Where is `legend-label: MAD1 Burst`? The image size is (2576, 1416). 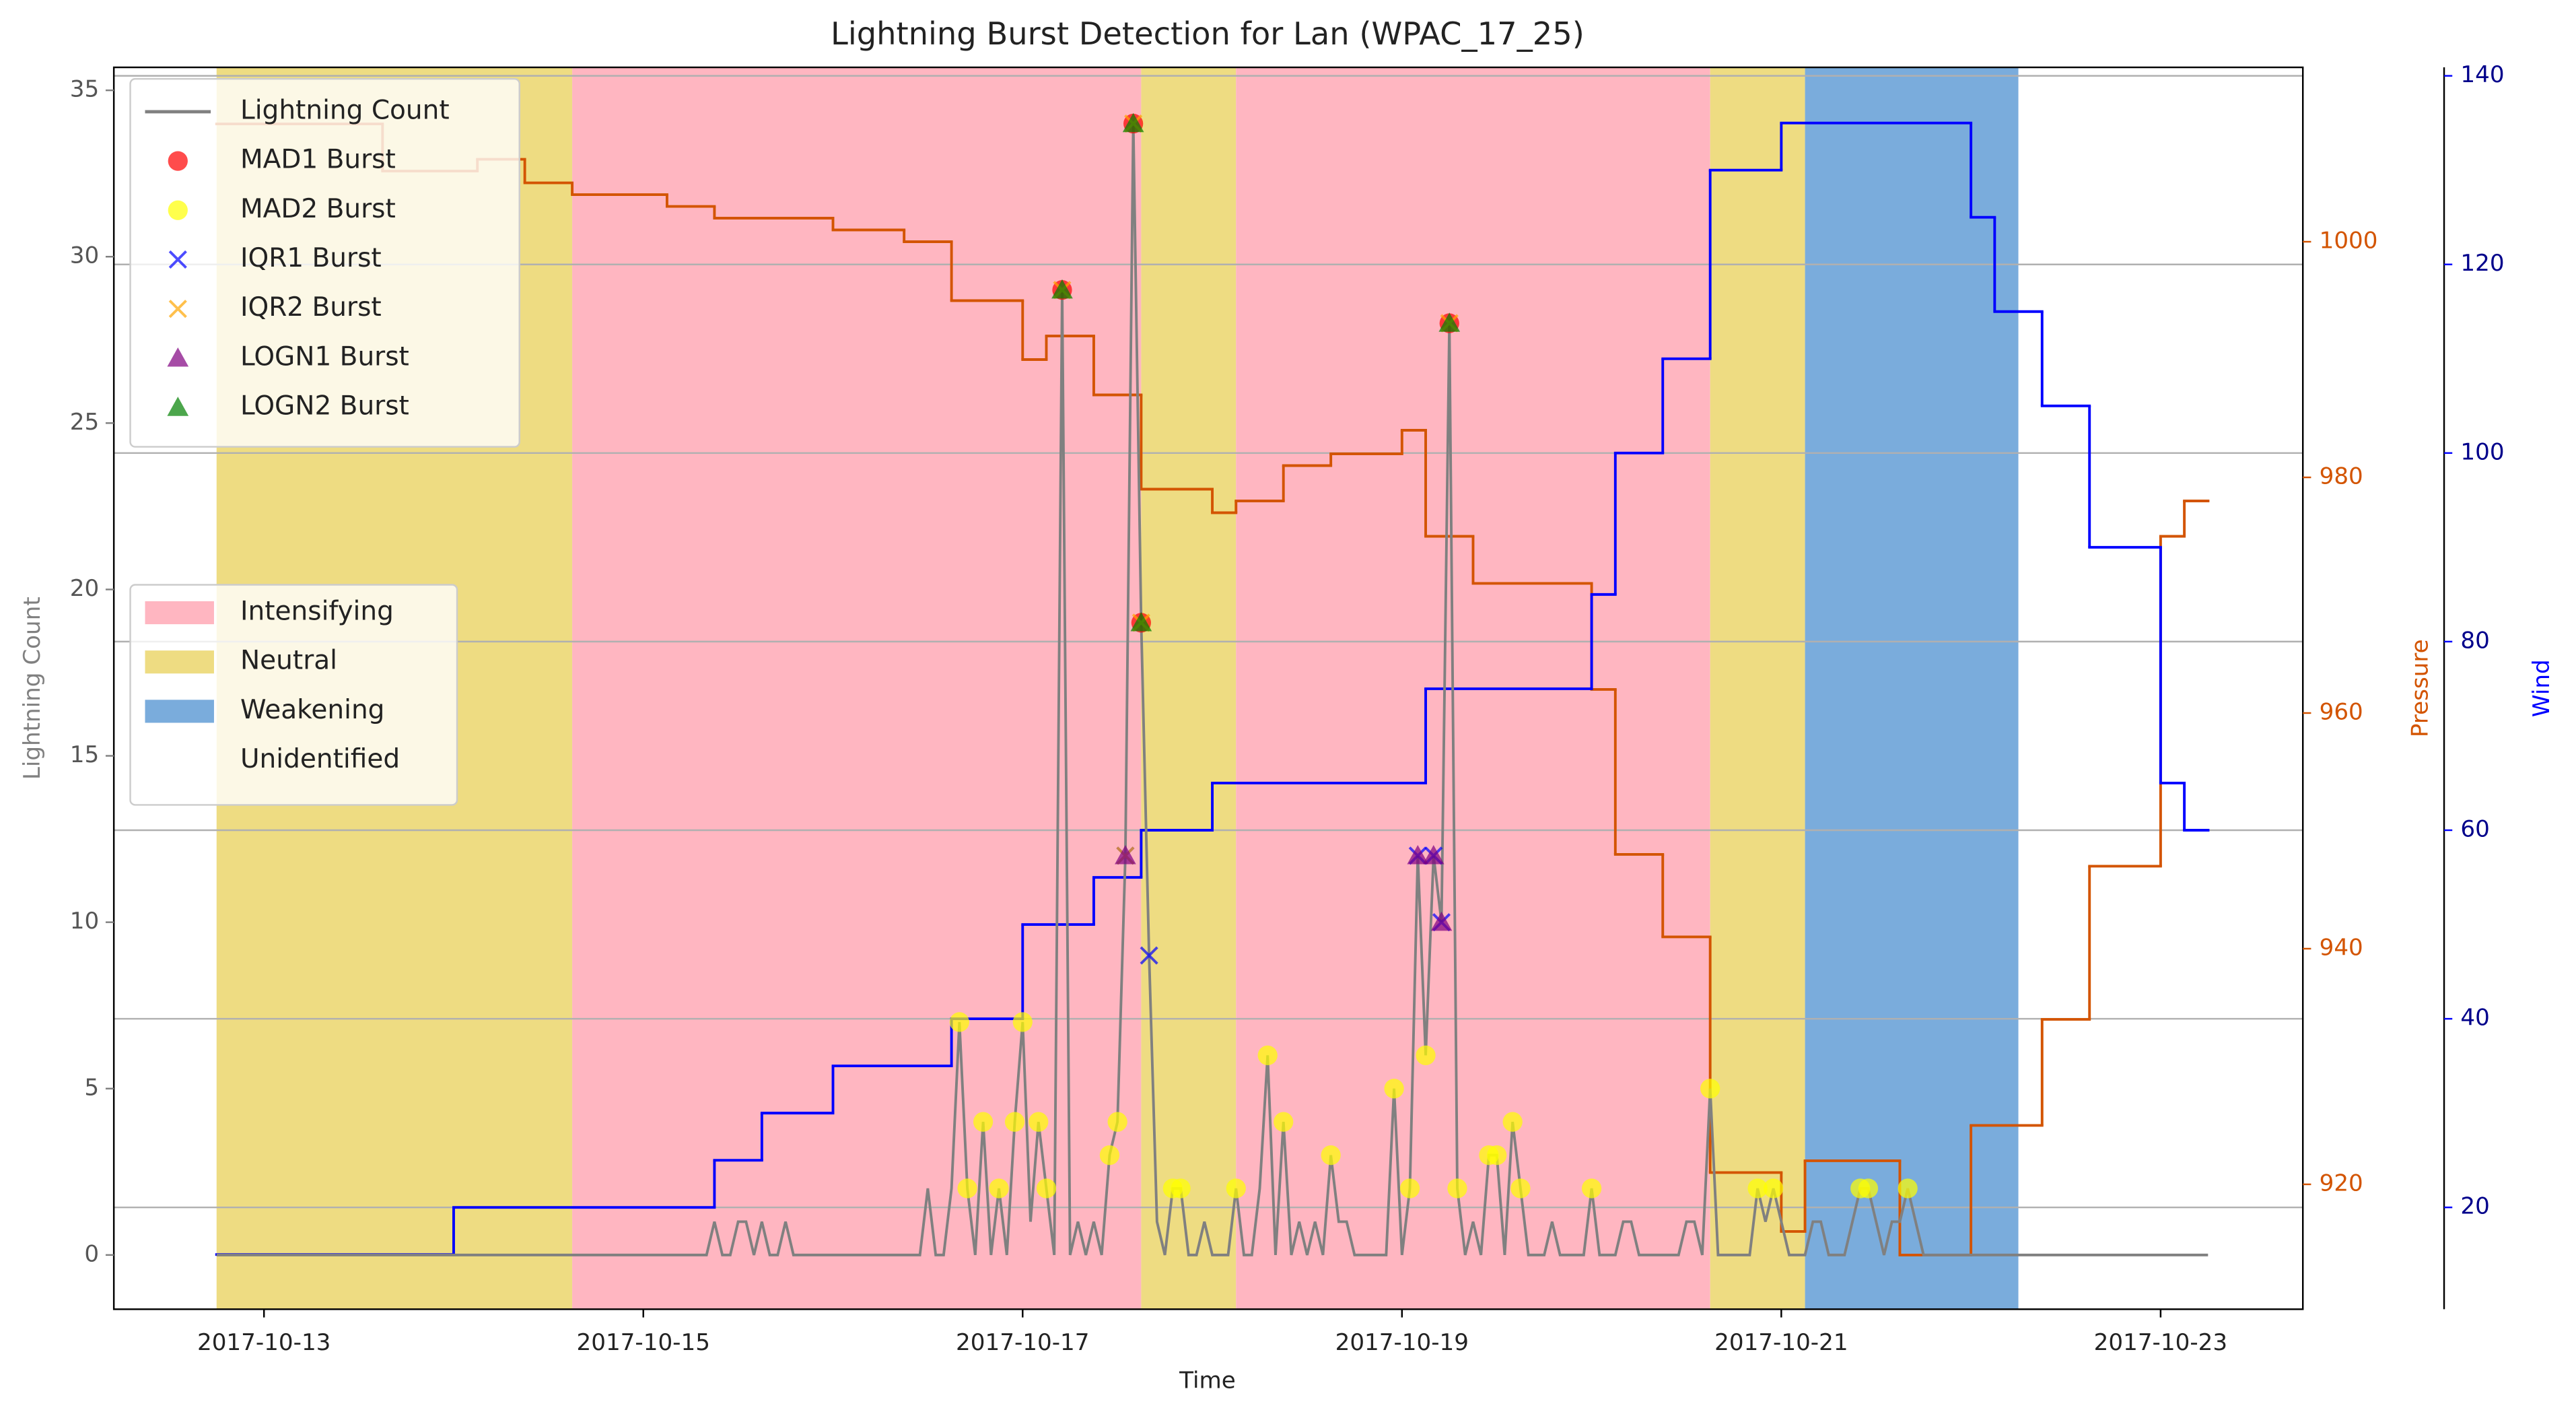 legend-label: MAD1 Burst is located at coordinates (318, 160).